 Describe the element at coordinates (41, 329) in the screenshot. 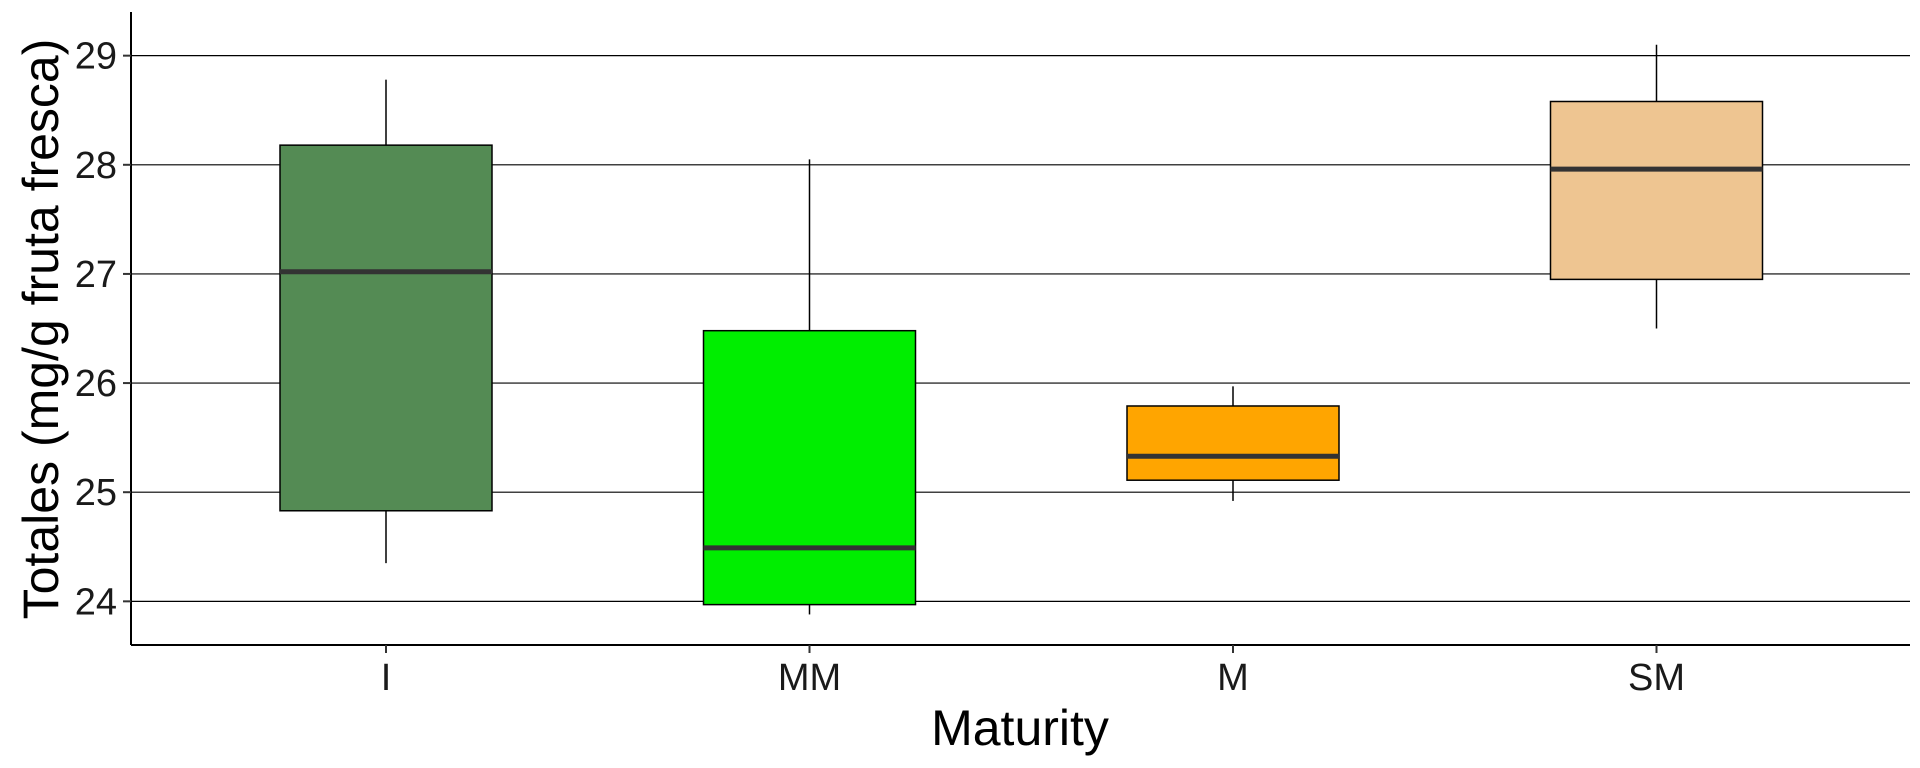

I see `y-axis-title: Totales (mg/g fruta fresca)` at that location.